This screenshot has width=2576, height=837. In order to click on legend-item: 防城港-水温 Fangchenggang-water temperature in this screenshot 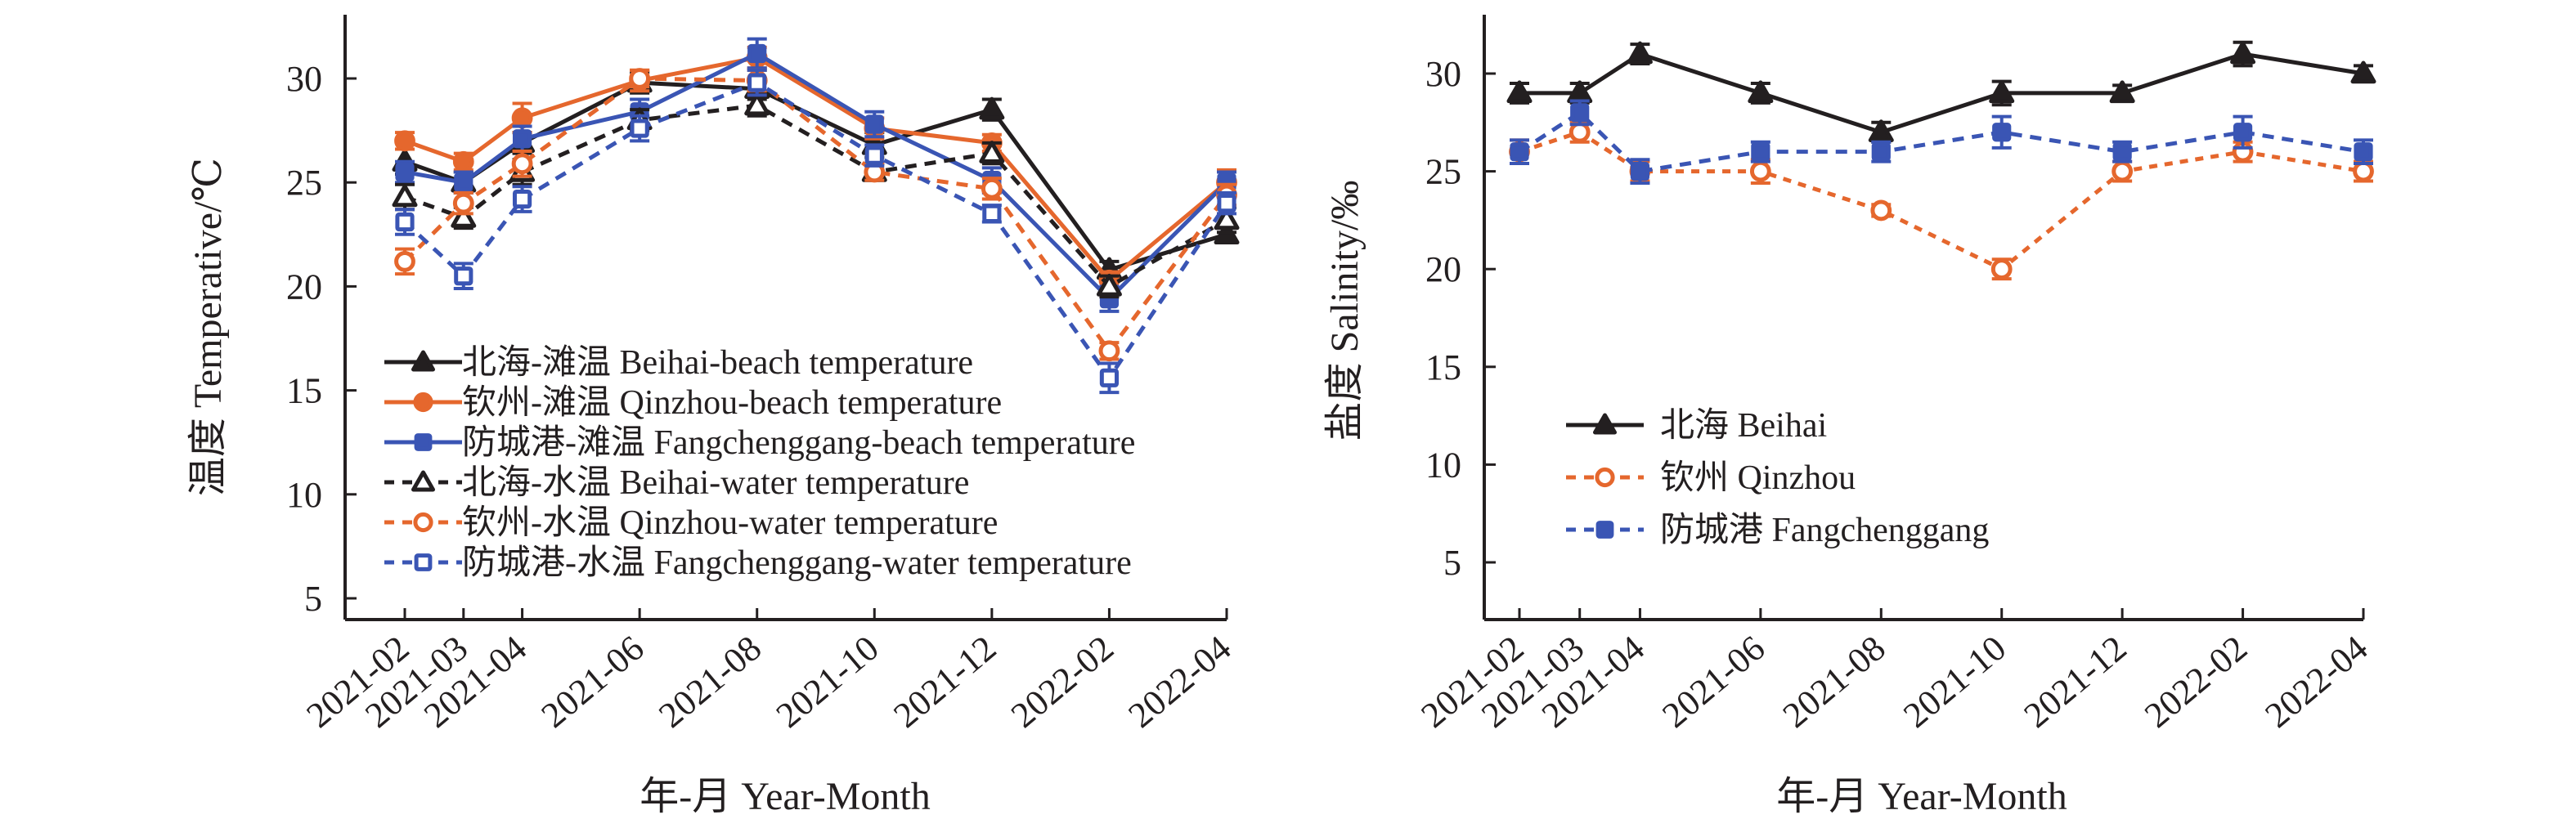, I will do `click(758, 563)`.